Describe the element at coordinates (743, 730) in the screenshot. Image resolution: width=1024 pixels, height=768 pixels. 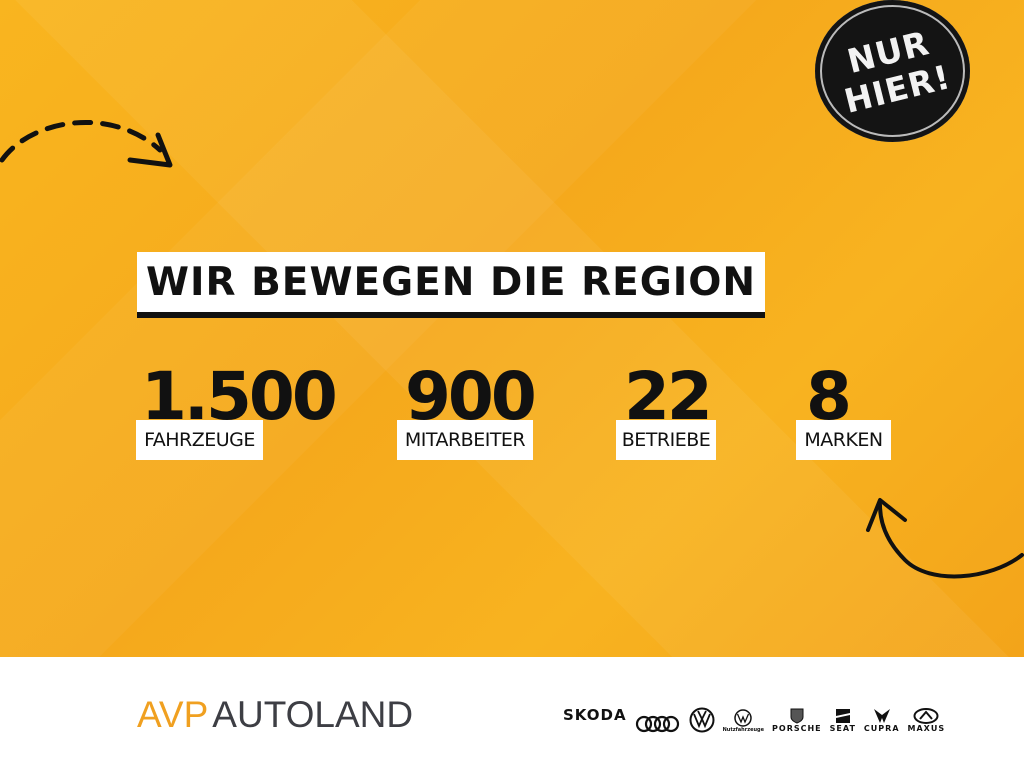
I see `brand-nutzfahrzeuge-label: Nutzfahrzeuge` at that location.